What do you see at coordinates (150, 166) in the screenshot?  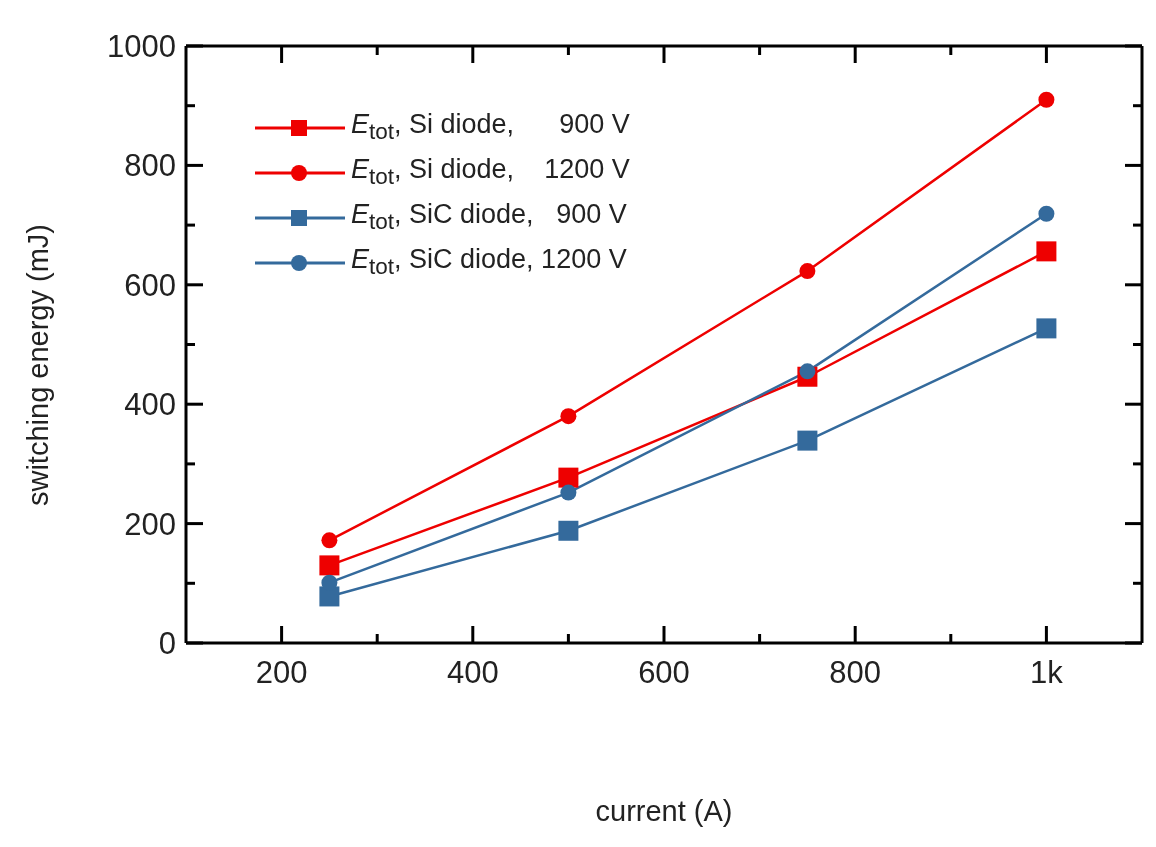 I see `y-tick-label: 800` at bounding box center [150, 166].